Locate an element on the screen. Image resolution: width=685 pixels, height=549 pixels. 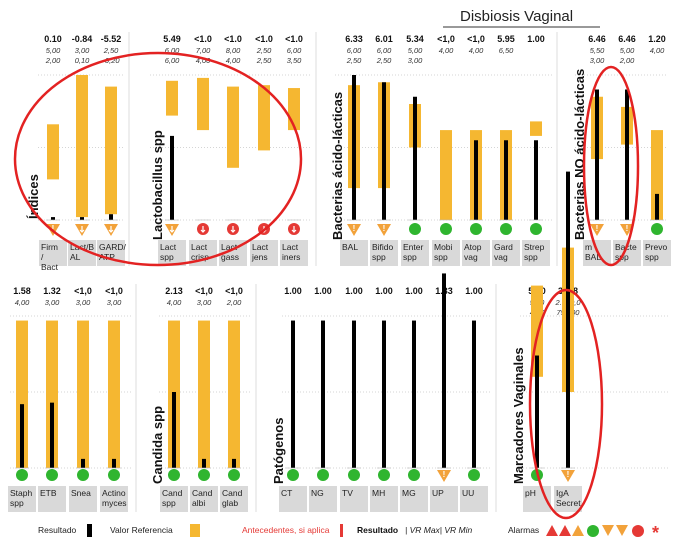
ref-min-value: 6,00 is located at coordinates (172, 60).